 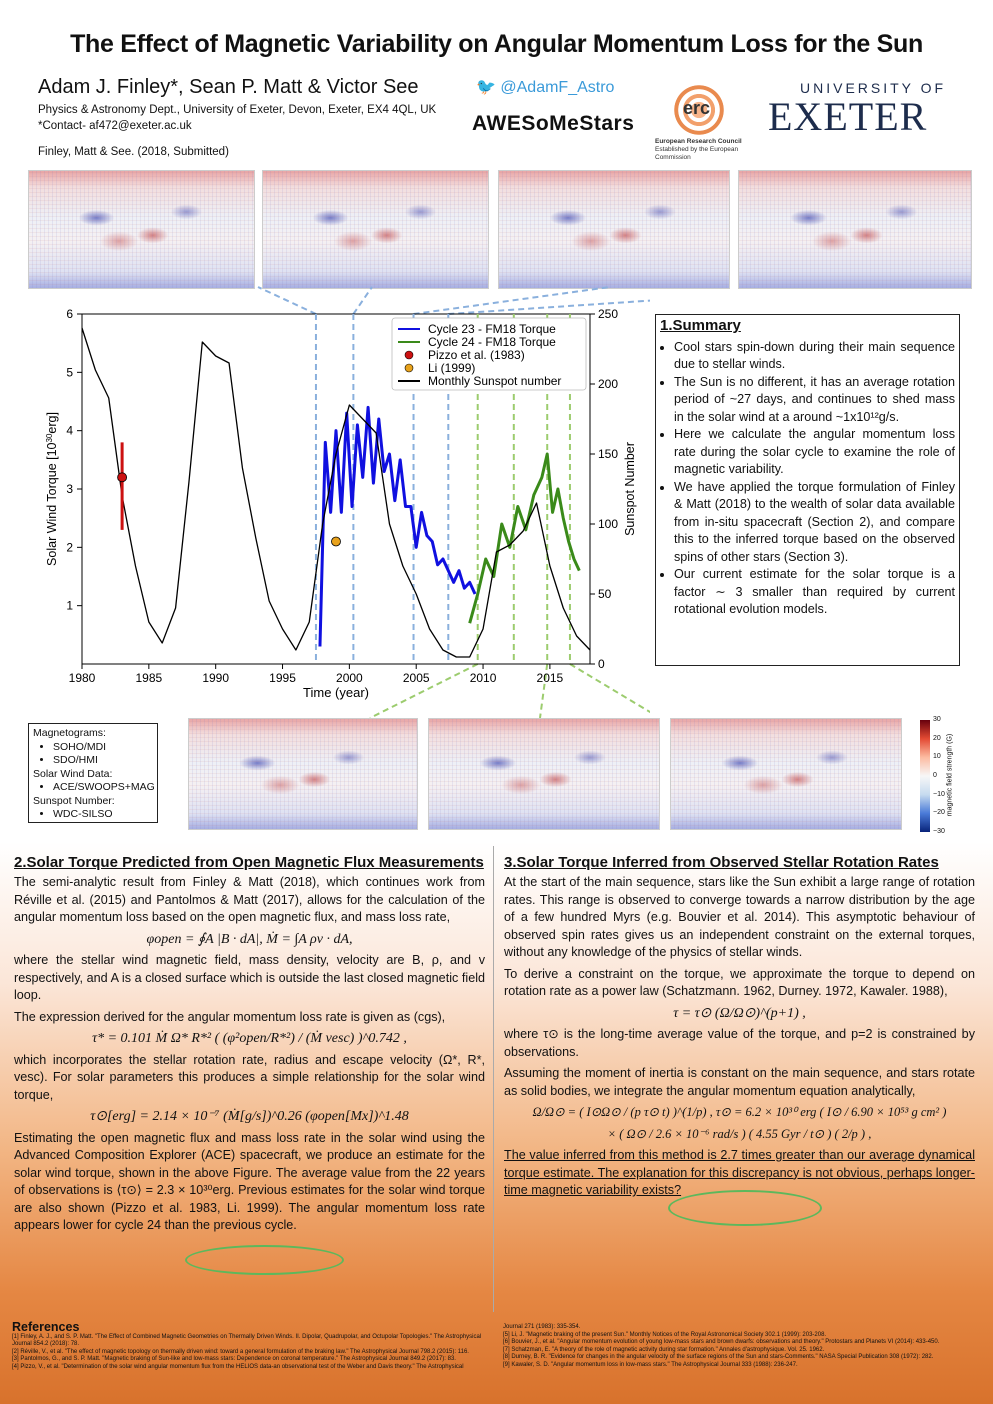 What do you see at coordinates (553, 123) in the screenshot?
I see `awesome-stars-logo: AWESoMeStars` at bounding box center [553, 123].